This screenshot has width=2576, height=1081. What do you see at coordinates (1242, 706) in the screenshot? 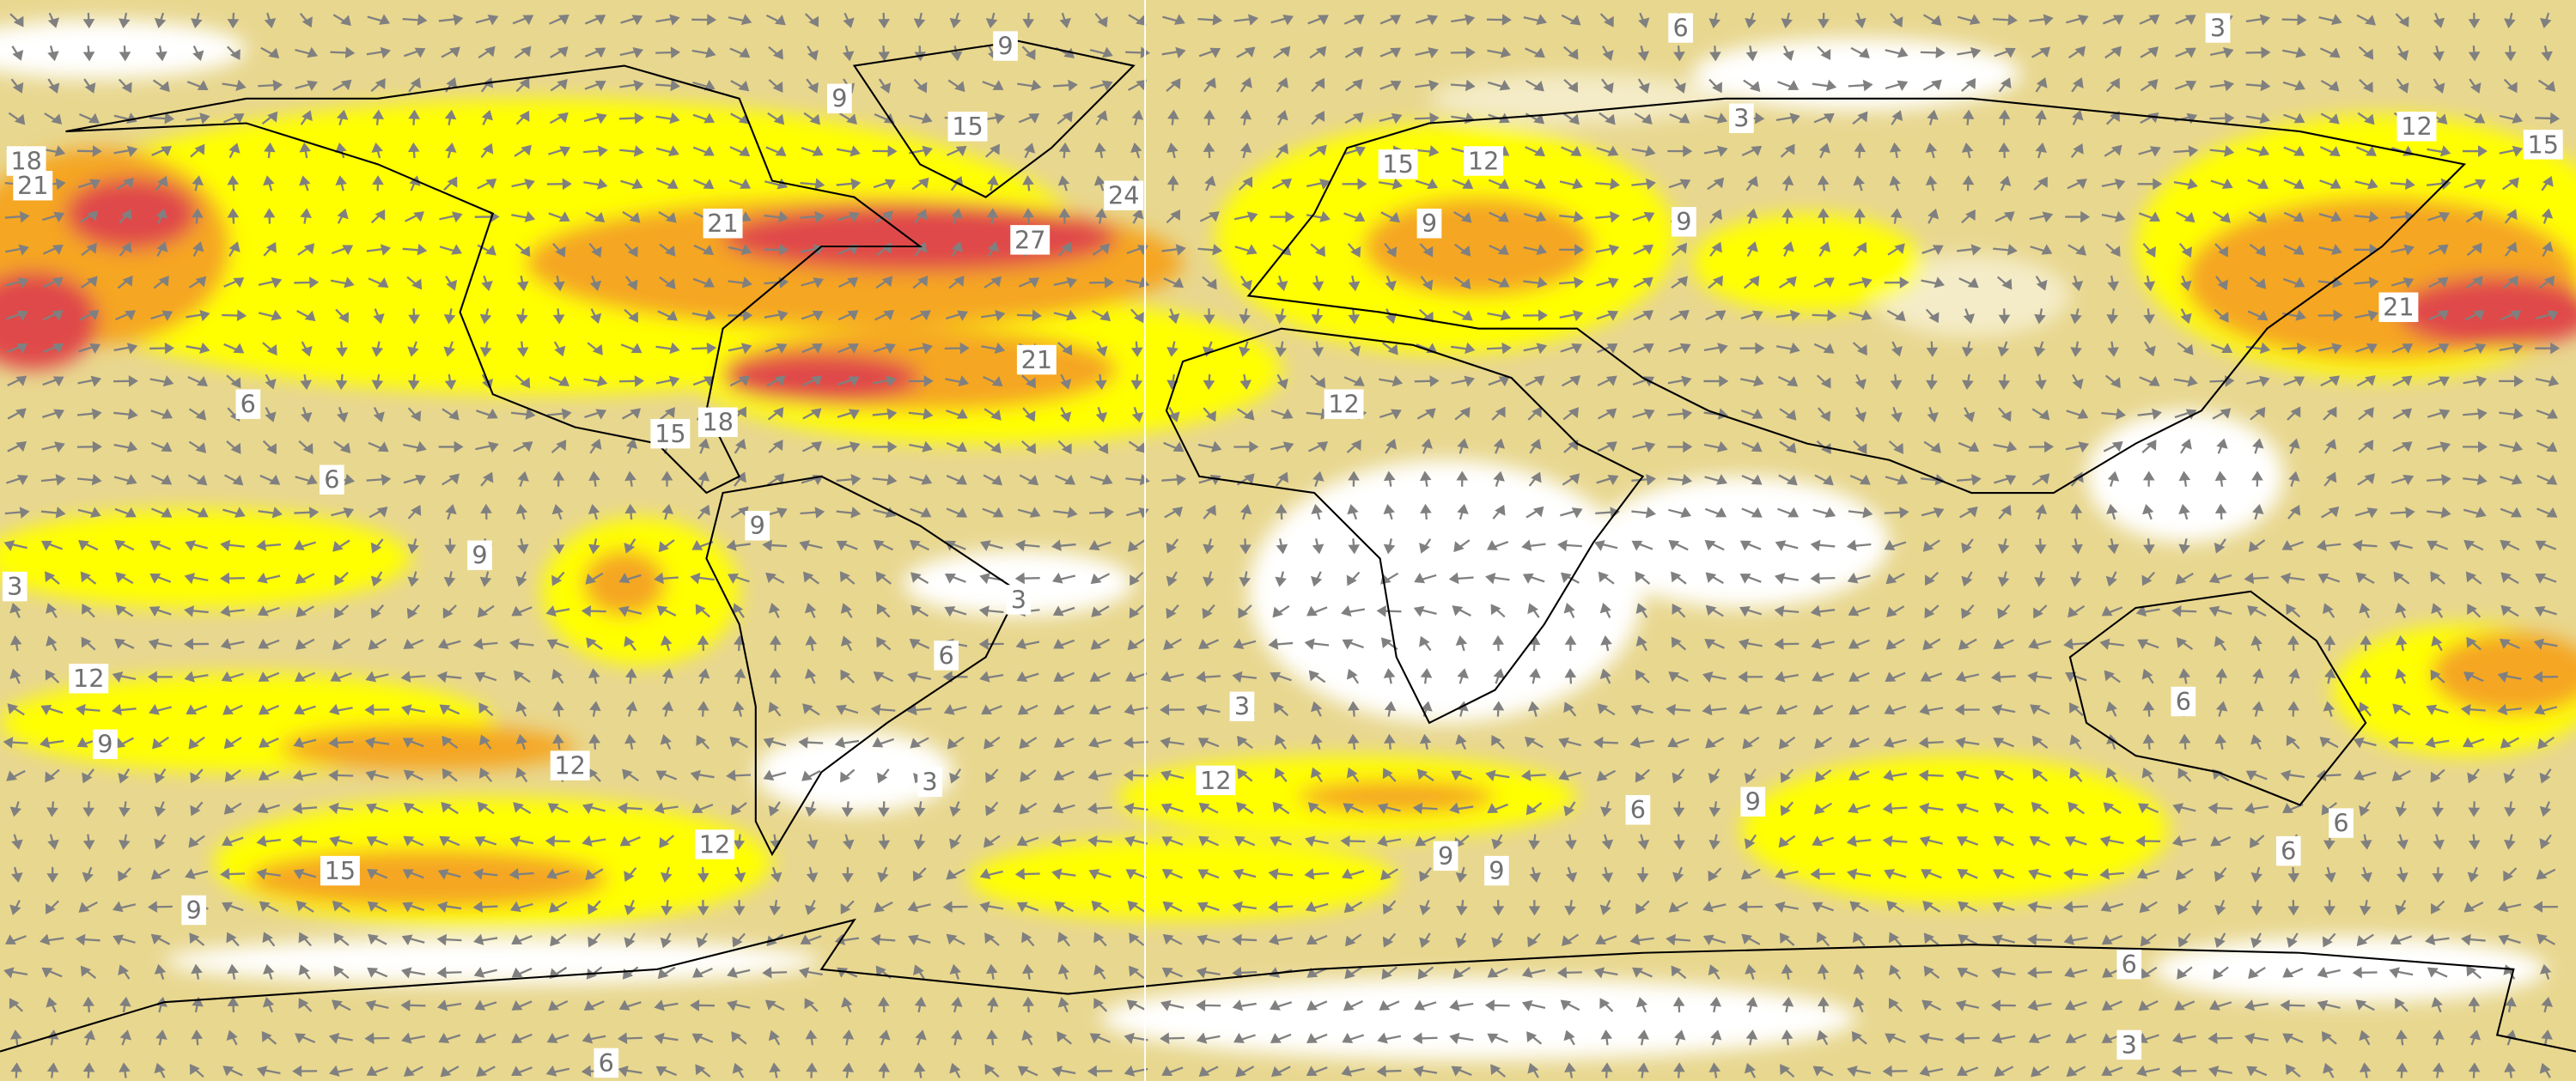
I see `contour-label: 3` at bounding box center [1242, 706].